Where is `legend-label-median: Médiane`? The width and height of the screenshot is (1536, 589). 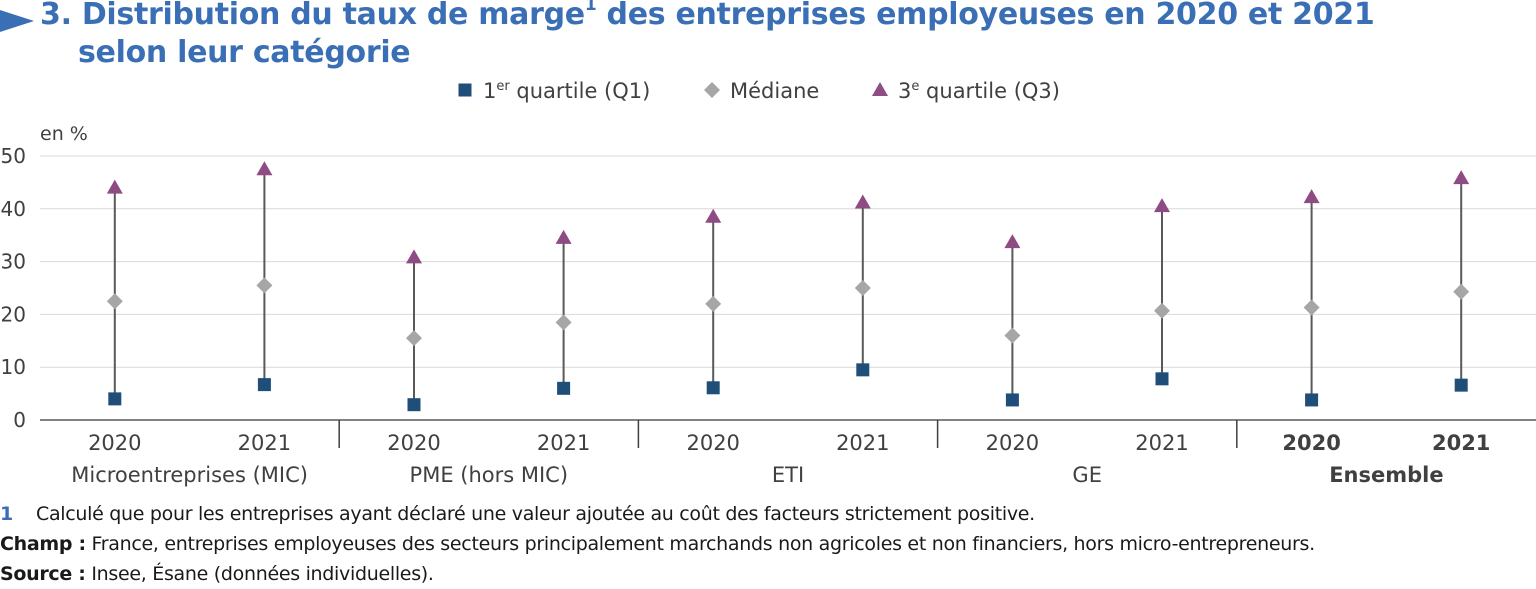
legend-label-median: Médiane is located at coordinates (774, 91).